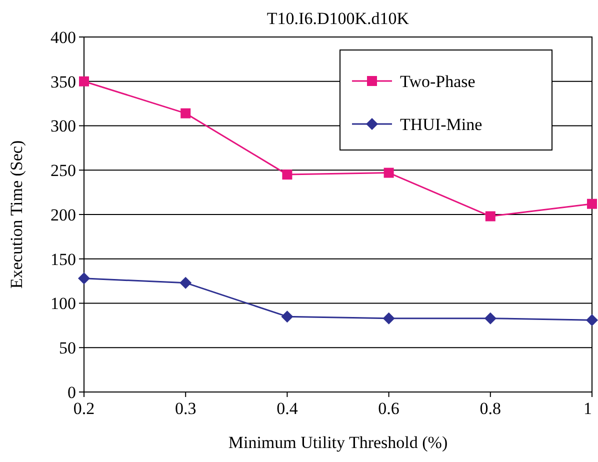 Image resolution: width=598 pixels, height=462 pixels. Describe the element at coordinates (389, 408) in the screenshot. I see `x-tick-label: 0.6` at that location.